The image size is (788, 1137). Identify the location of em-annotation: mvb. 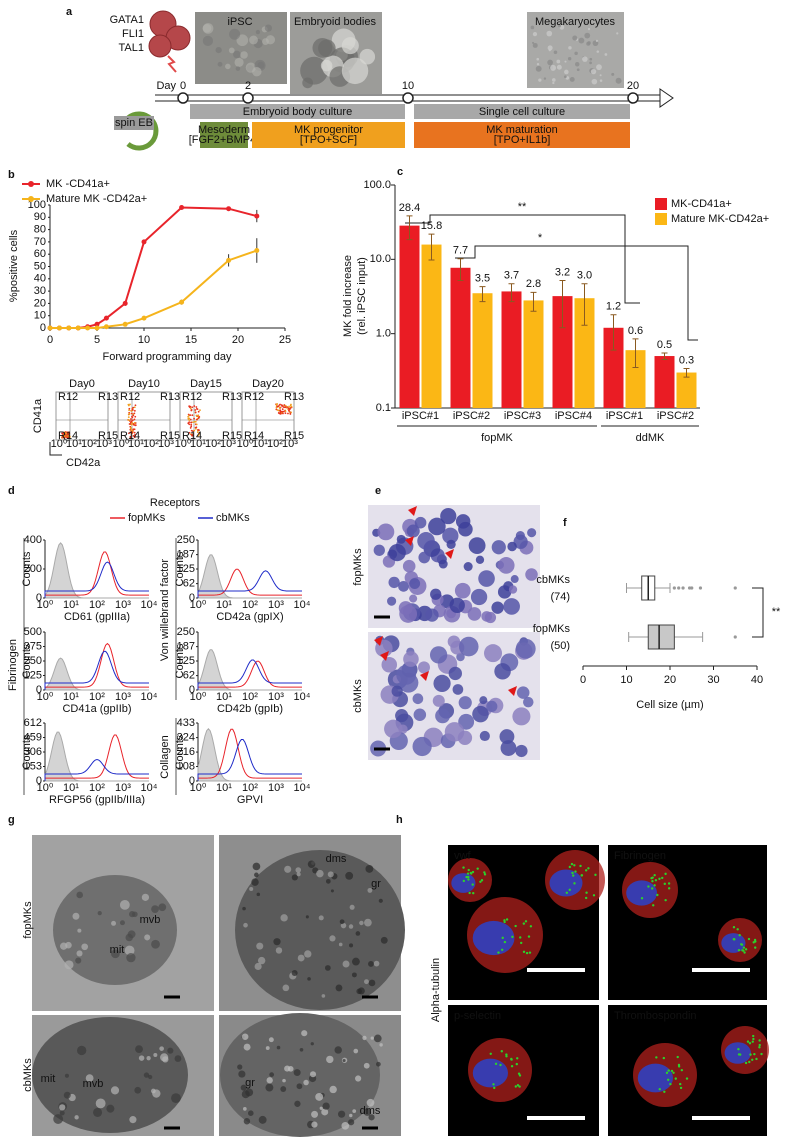
(93, 1084).